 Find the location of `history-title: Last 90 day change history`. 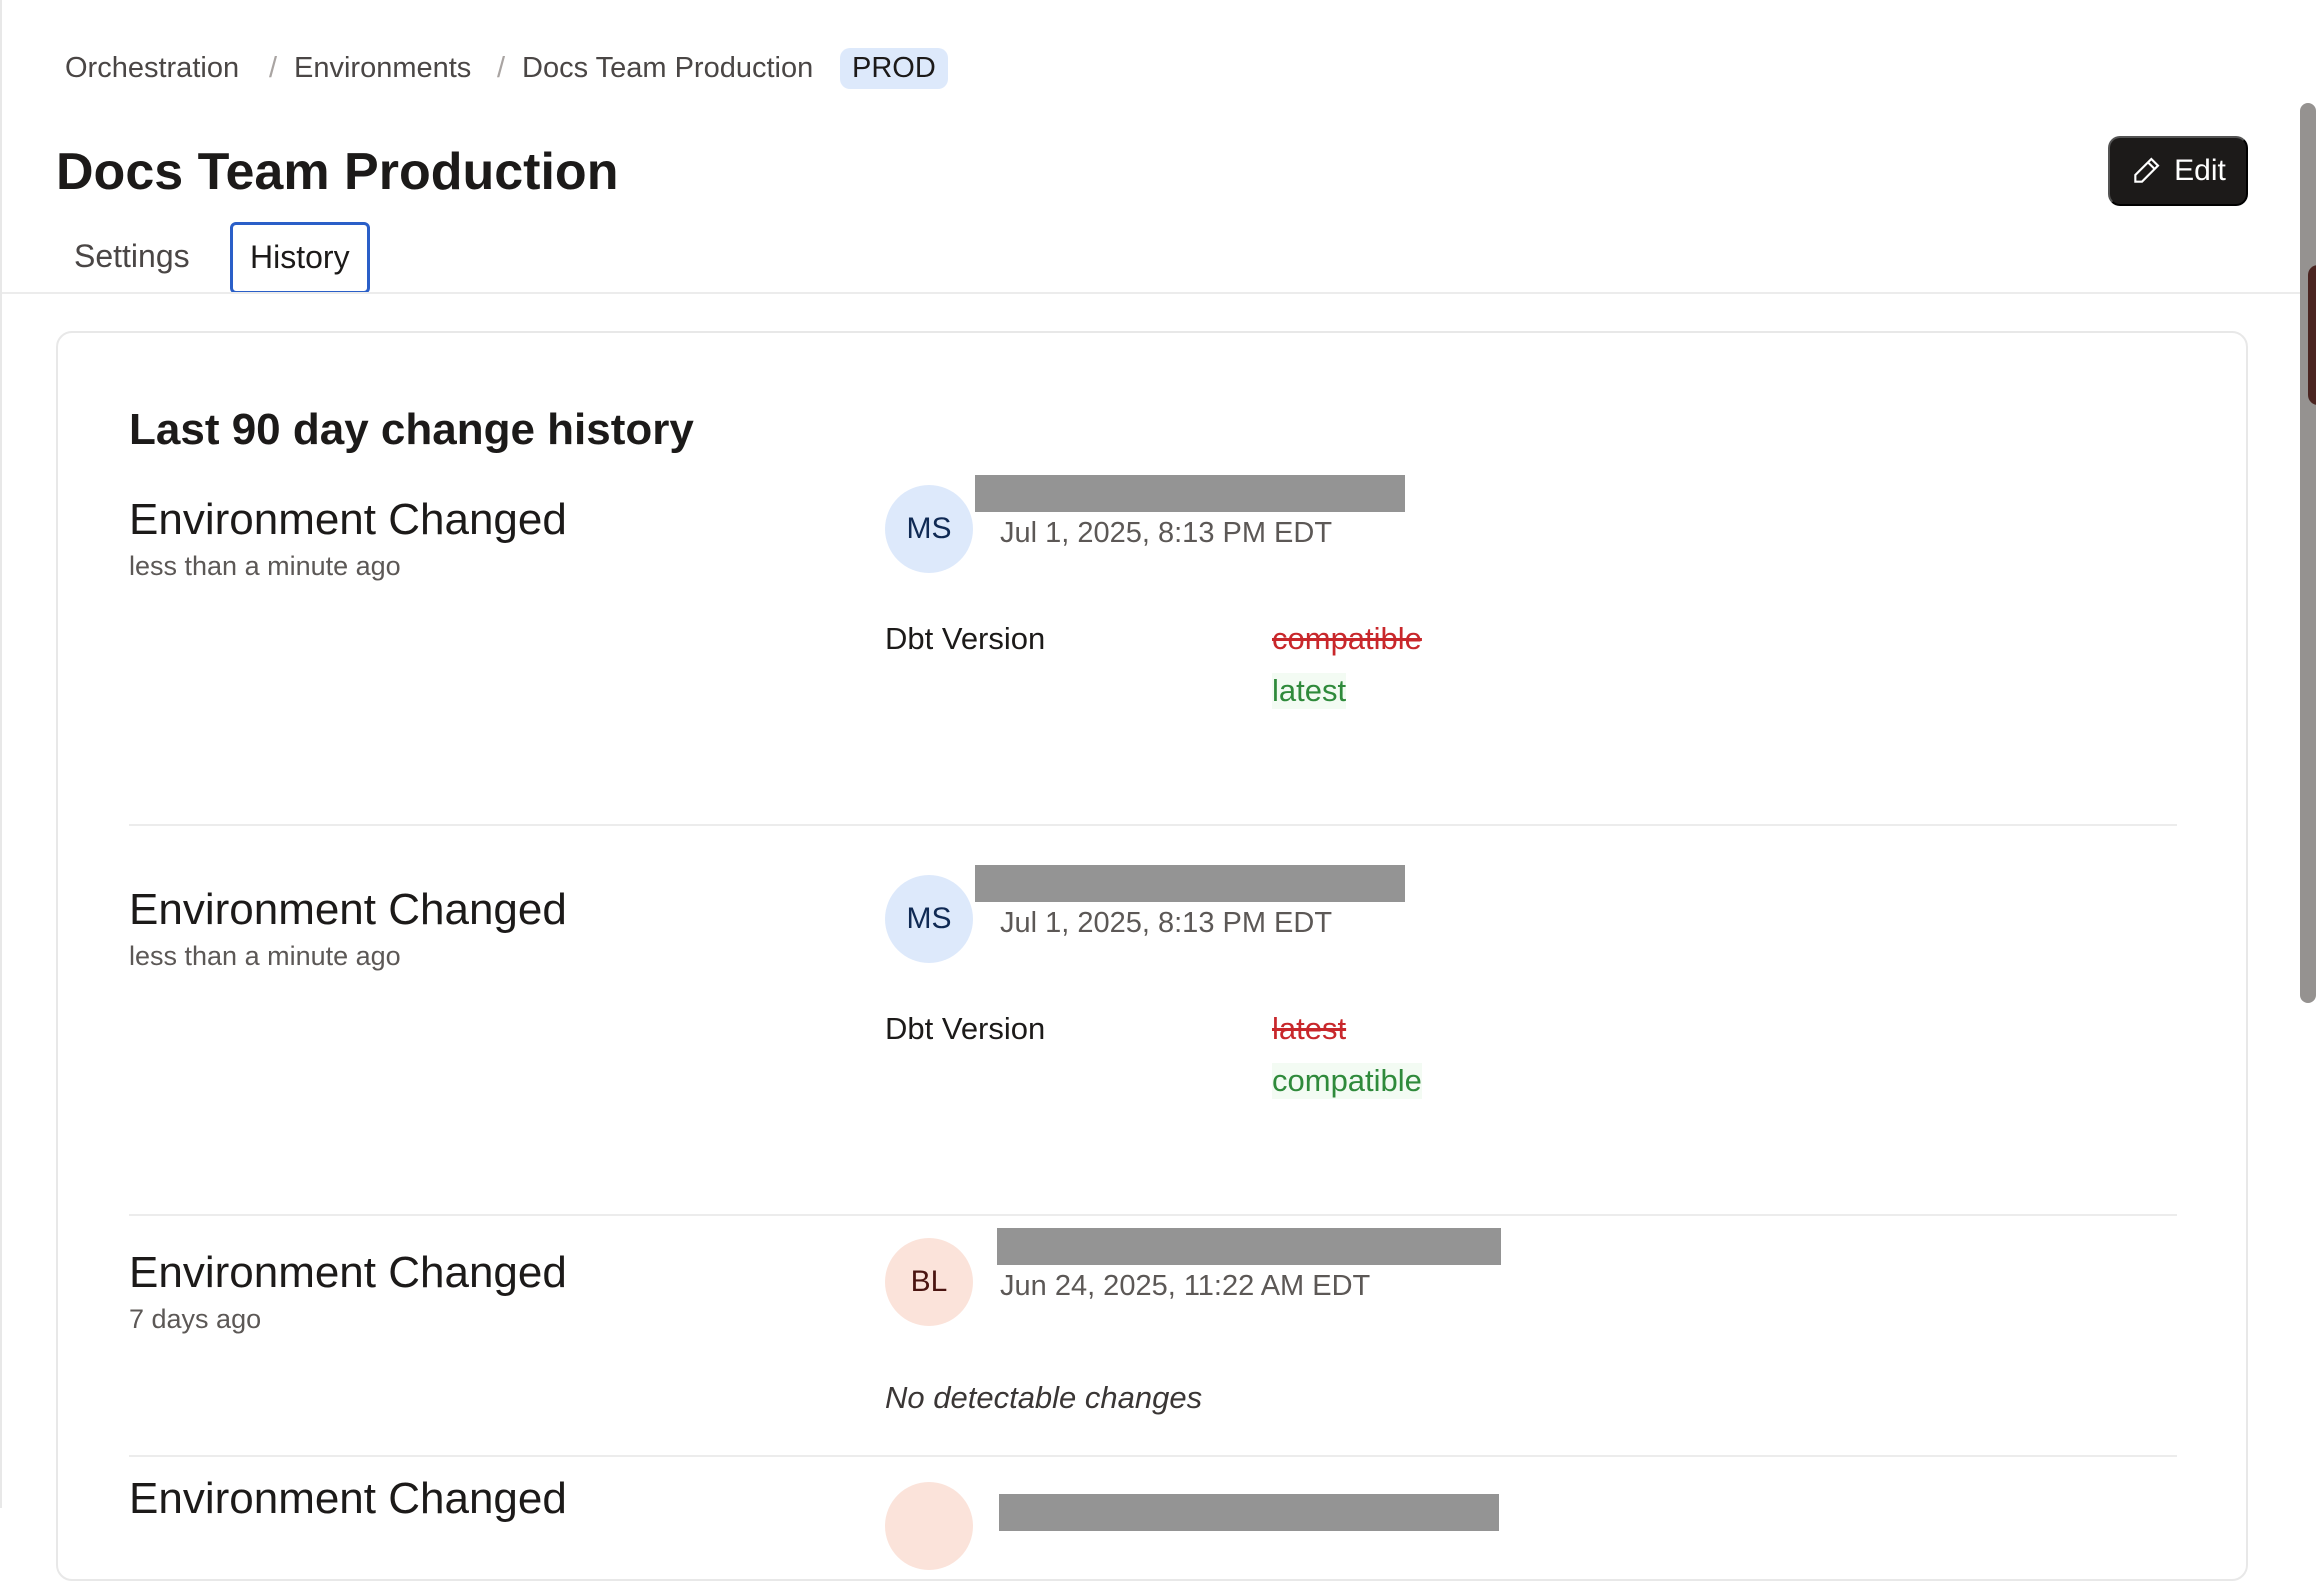

history-title: Last 90 day change history is located at coordinates (411, 429).